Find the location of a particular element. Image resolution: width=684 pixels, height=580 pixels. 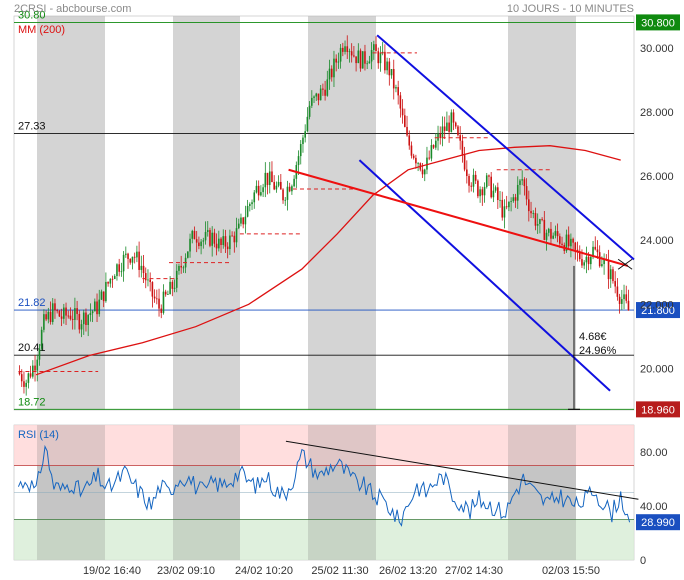

ma-legend: MM (200) is located at coordinates (41, 30).